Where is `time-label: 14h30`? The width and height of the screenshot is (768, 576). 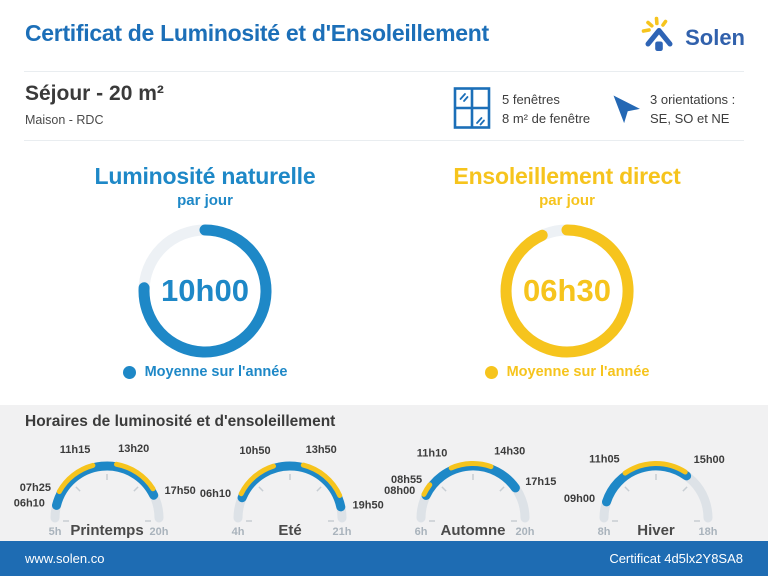 time-label: 14h30 is located at coordinates (509, 452).